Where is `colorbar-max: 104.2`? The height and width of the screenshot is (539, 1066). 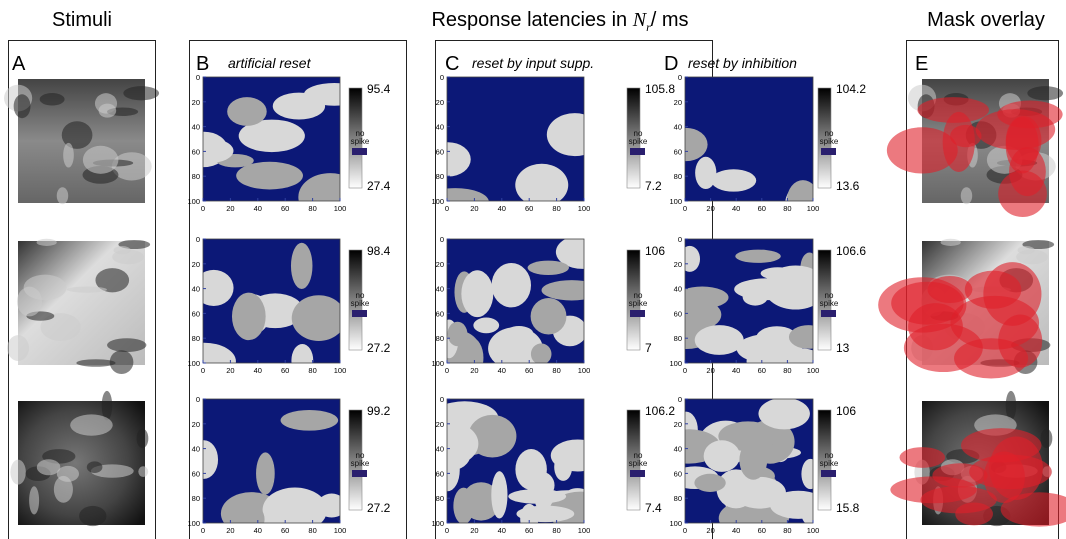
colorbar-max: 104.2 is located at coordinates (851, 89).